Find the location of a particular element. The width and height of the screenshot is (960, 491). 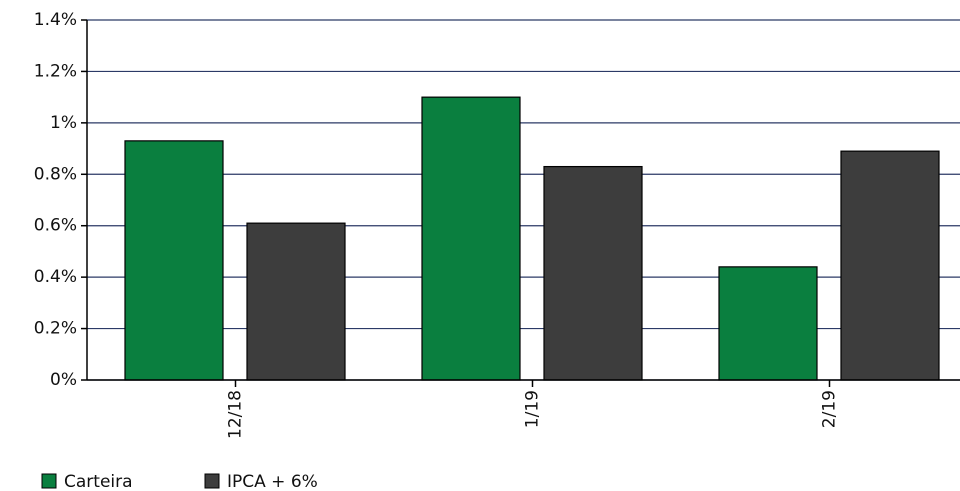

y-tick-label: 0.6% is located at coordinates (55, 226).